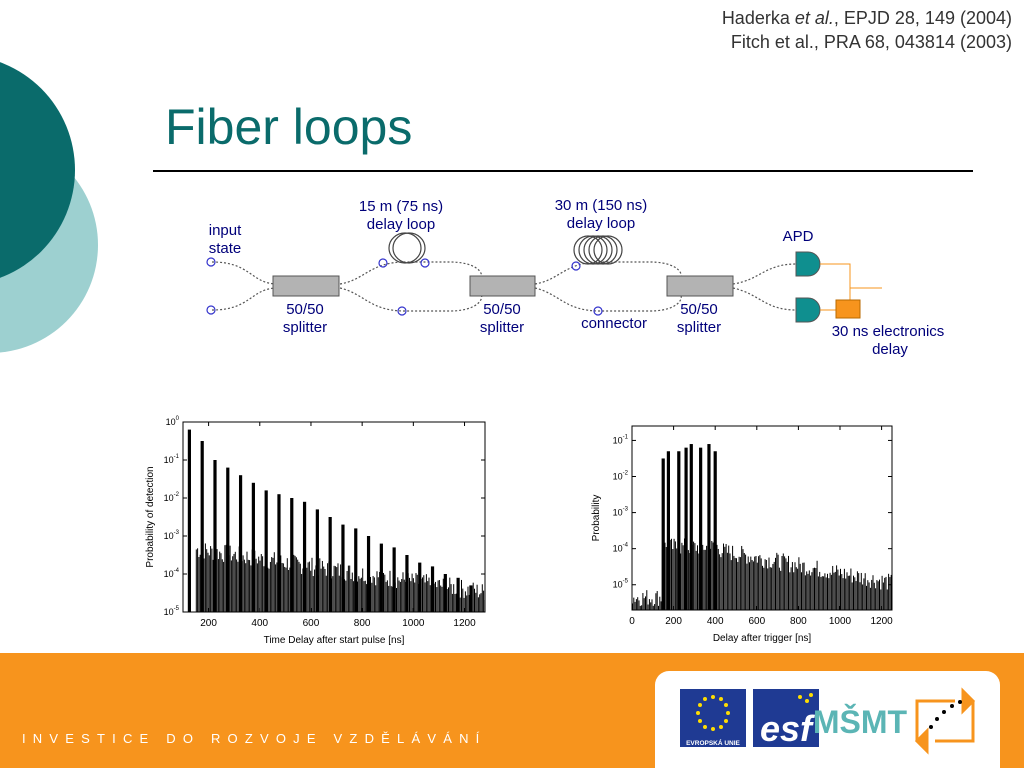 This screenshot has width=1024, height=773. I want to click on esf-text: esf, so click(787, 728).